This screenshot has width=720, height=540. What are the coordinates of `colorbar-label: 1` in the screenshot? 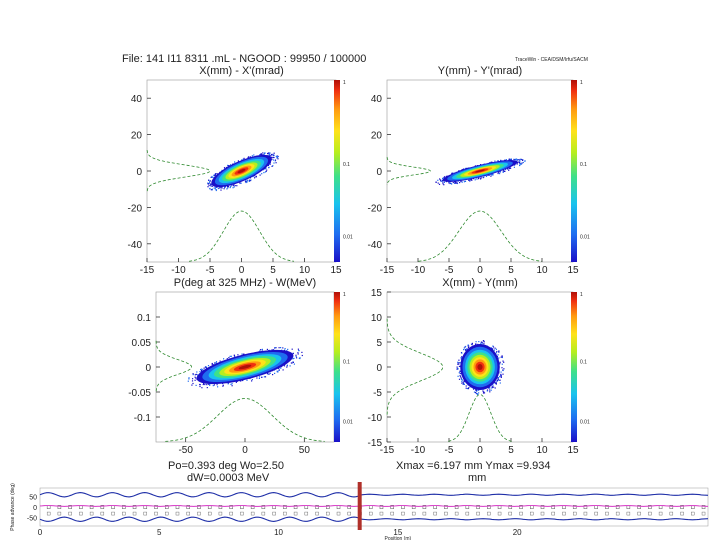 It's located at (581, 83).